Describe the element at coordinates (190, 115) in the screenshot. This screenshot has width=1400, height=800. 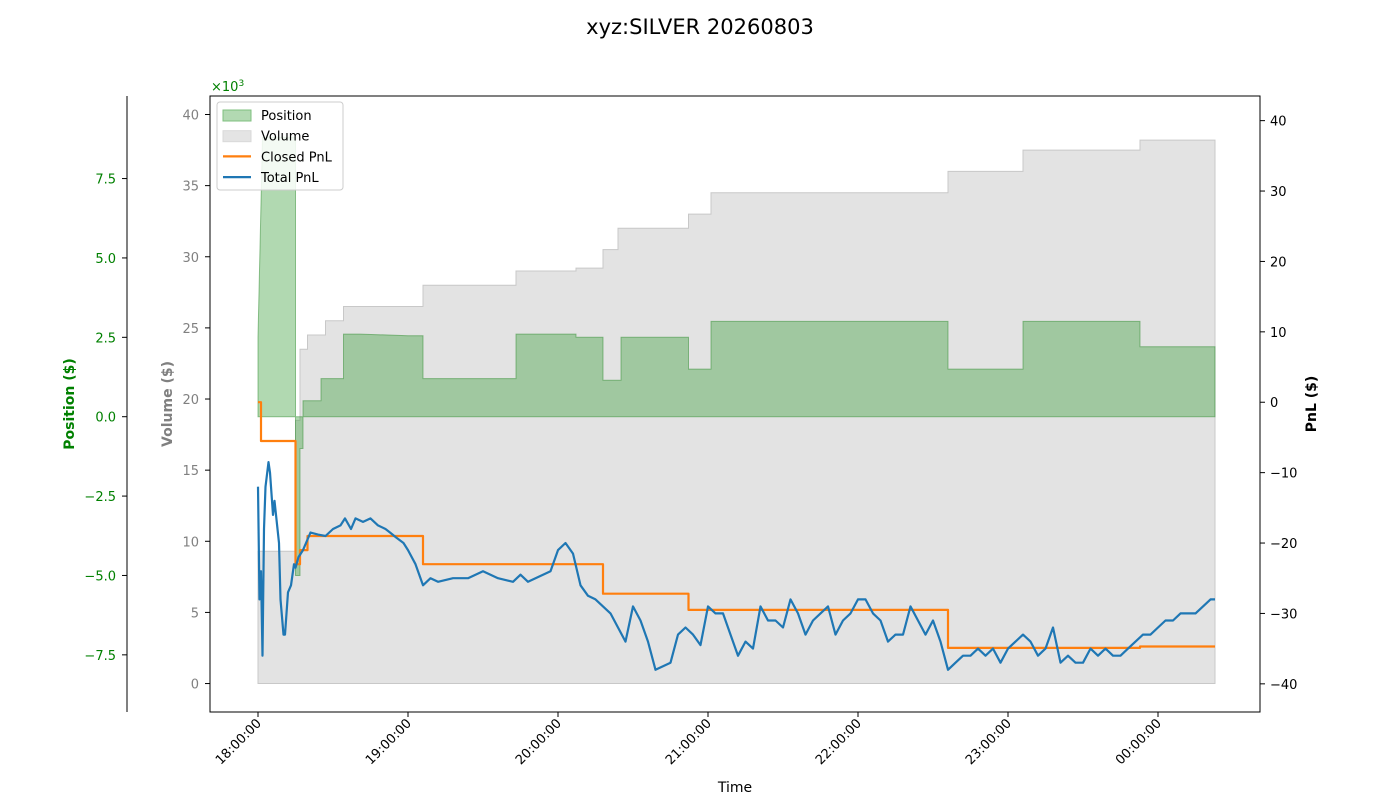
I see `volume-tick-label: 40` at that location.